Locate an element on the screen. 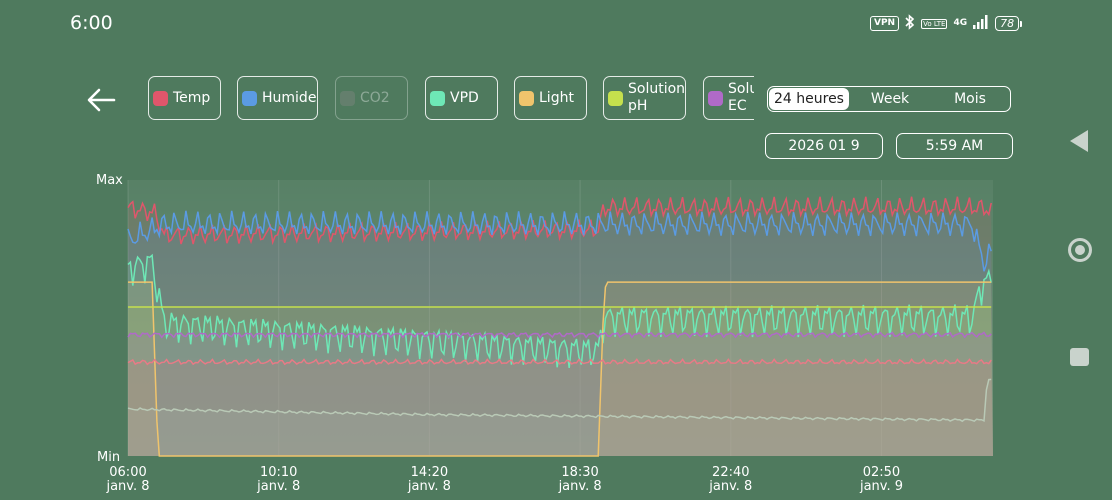  period-selector: 24 heures Week Mois is located at coordinates (889, 99).